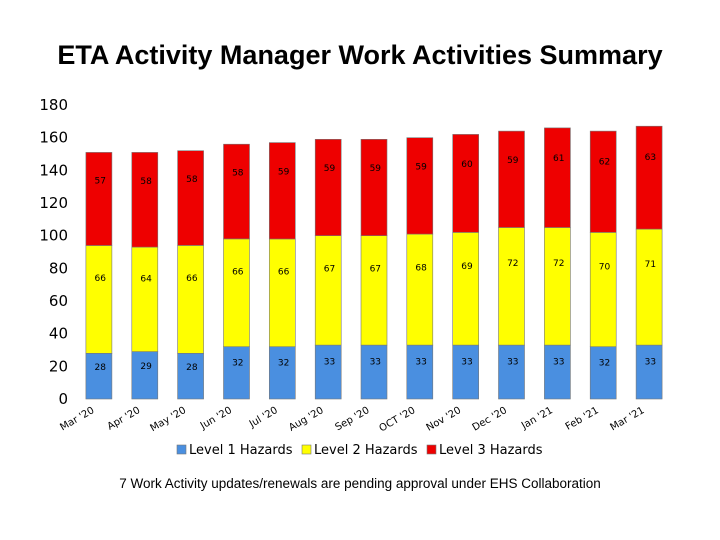 The width and height of the screenshot is (720, 540). What do you see at coordinates (53, 170) in the screenshot?
I see `y-tick-label: 140` at bounding box center [53, 170].